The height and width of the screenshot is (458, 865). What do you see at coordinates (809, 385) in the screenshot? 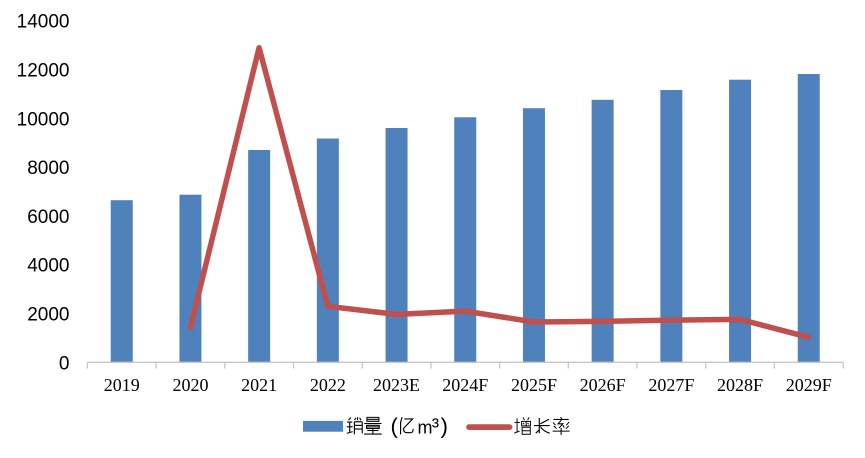
I see `svg-text: 2029F` at bounding box center [809, 385].